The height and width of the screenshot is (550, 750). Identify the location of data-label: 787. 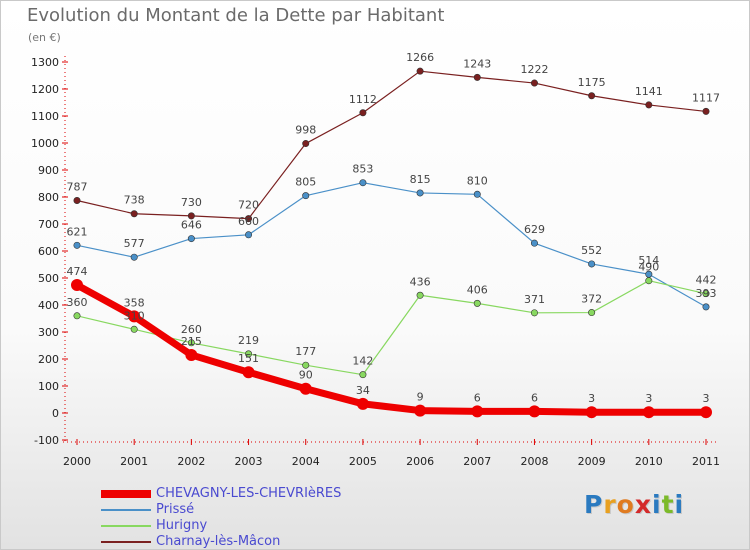
(77, 187).